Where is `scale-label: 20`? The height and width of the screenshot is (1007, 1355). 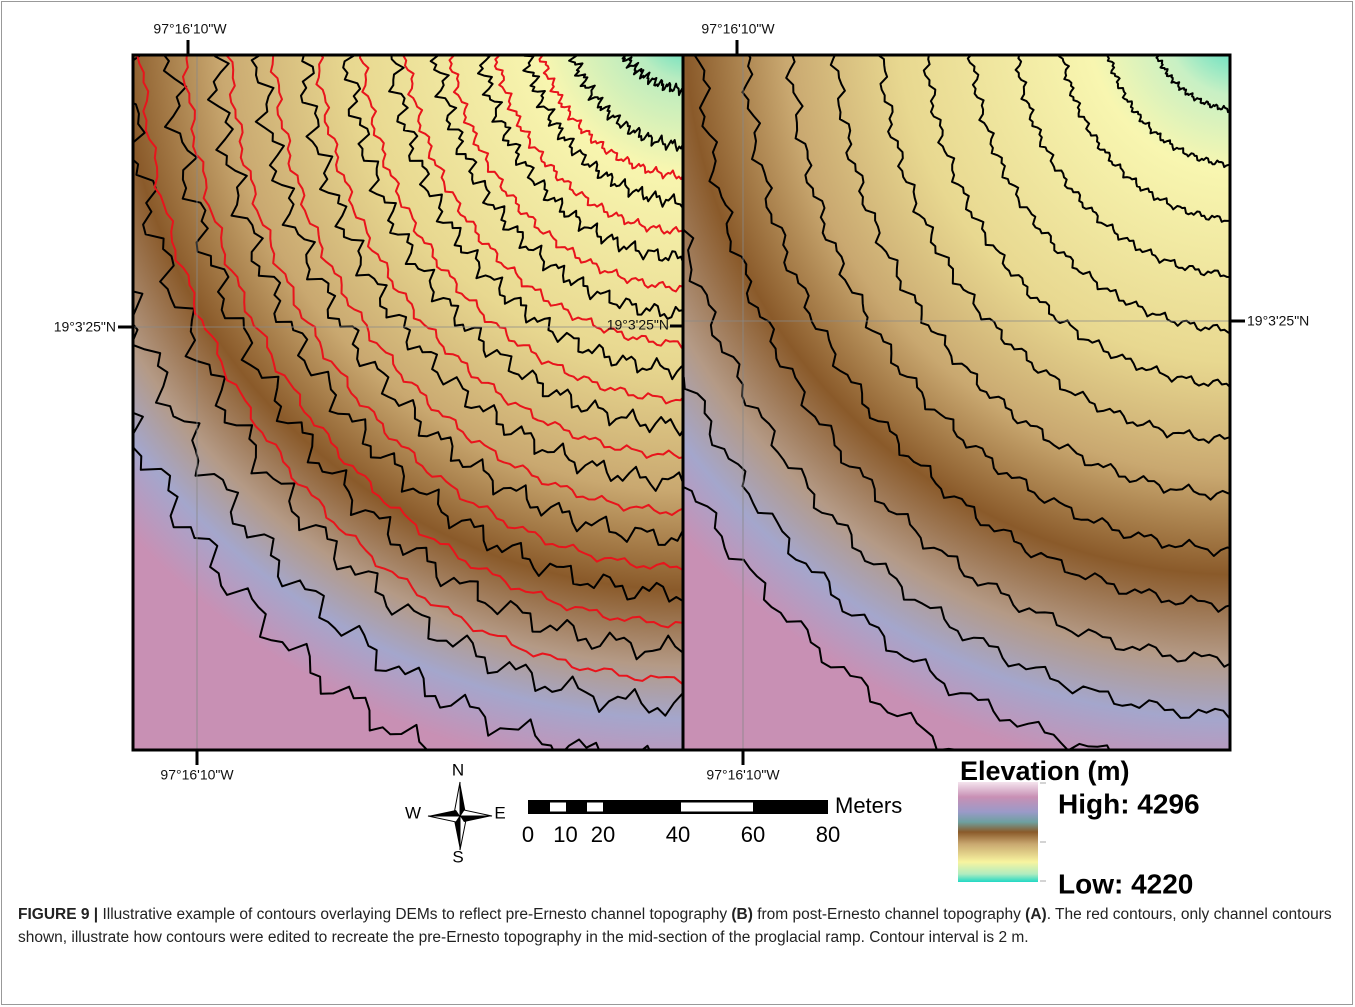
scale-label: 20 is located at coordinates (603, 834).